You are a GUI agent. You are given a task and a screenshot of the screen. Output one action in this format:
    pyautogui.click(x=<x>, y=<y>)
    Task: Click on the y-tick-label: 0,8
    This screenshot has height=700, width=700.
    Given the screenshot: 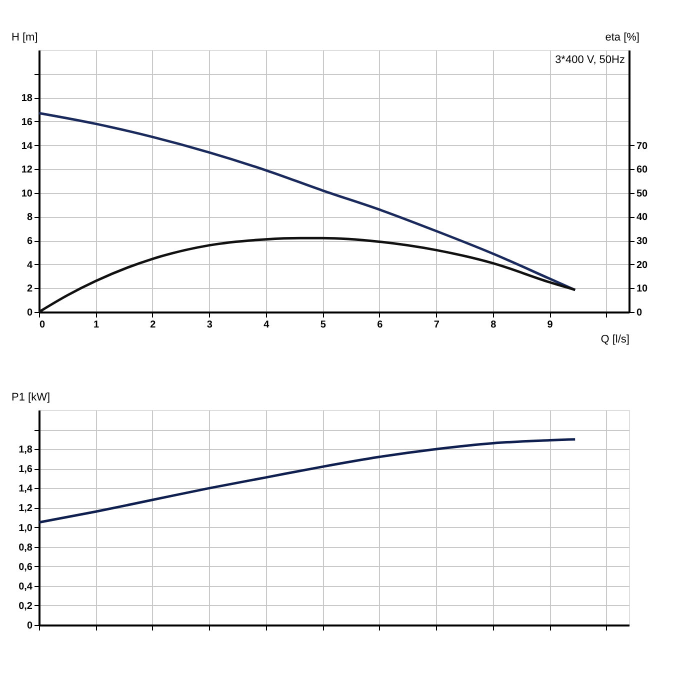 What is the action you would take?
    pyautogui.click(x=25, y=548)
    